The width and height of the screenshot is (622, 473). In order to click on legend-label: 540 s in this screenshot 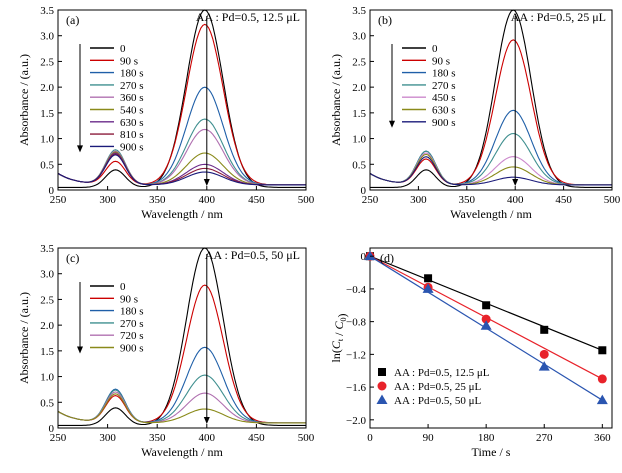, I will do `click(132, 111)`.